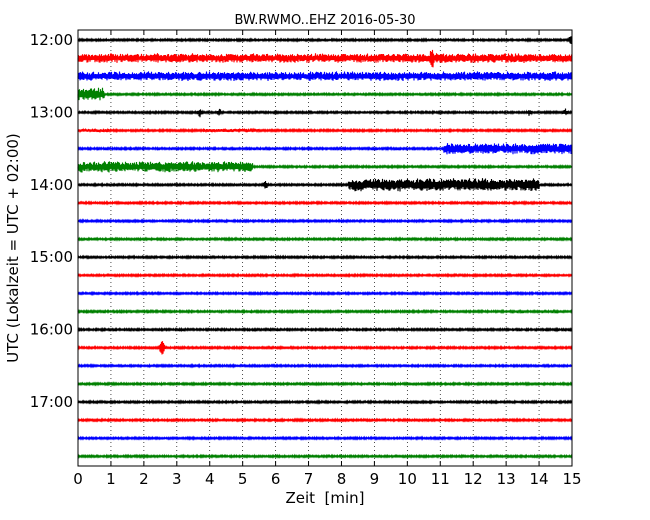 The image size is (650, 520). What do you see at coordinates (51, 185) in the screenshot?
I see `y-tick-label: 14:00` at bounding box center [51, 185].